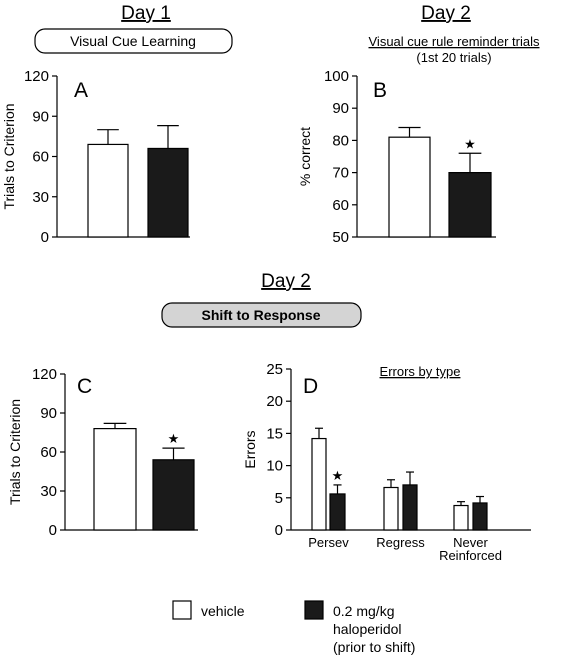 The width and height of the screenshot is (564, 660). Describe the element at coordinates (15, 452) in the screenshot. I see `panel-c-y-axis-label: Trials to Criterion` at that location.